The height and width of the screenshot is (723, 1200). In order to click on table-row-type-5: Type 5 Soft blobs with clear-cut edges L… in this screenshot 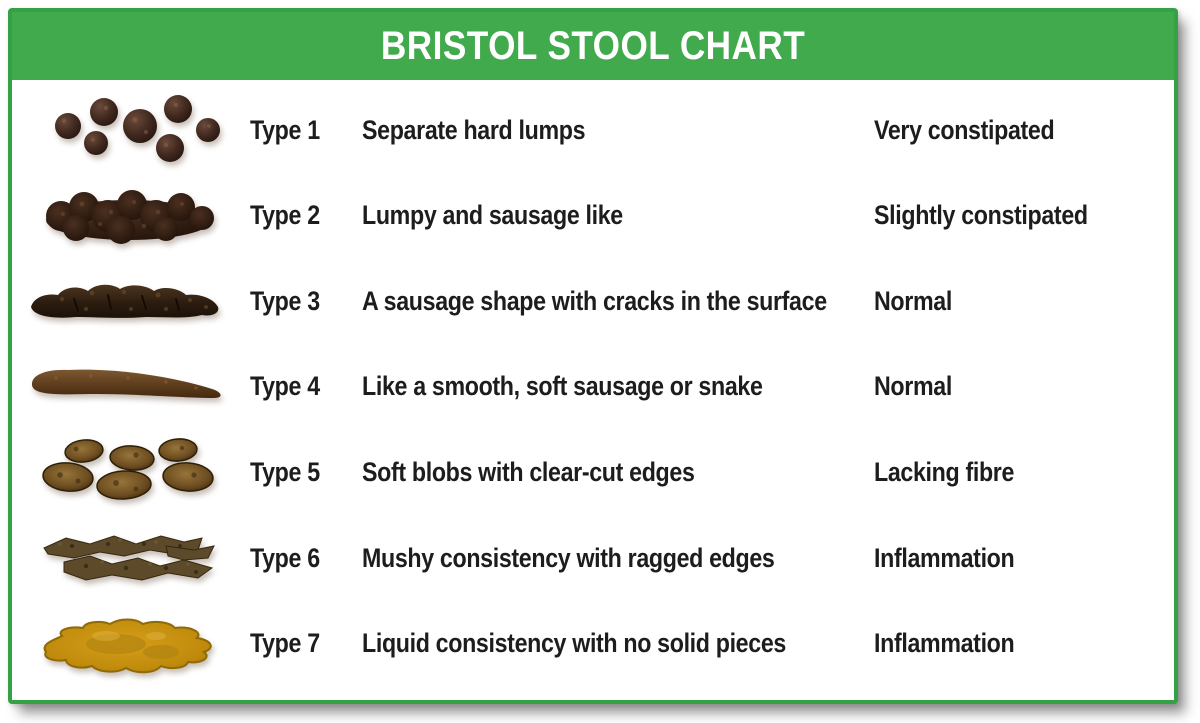, I will do `click(593, 473)`.